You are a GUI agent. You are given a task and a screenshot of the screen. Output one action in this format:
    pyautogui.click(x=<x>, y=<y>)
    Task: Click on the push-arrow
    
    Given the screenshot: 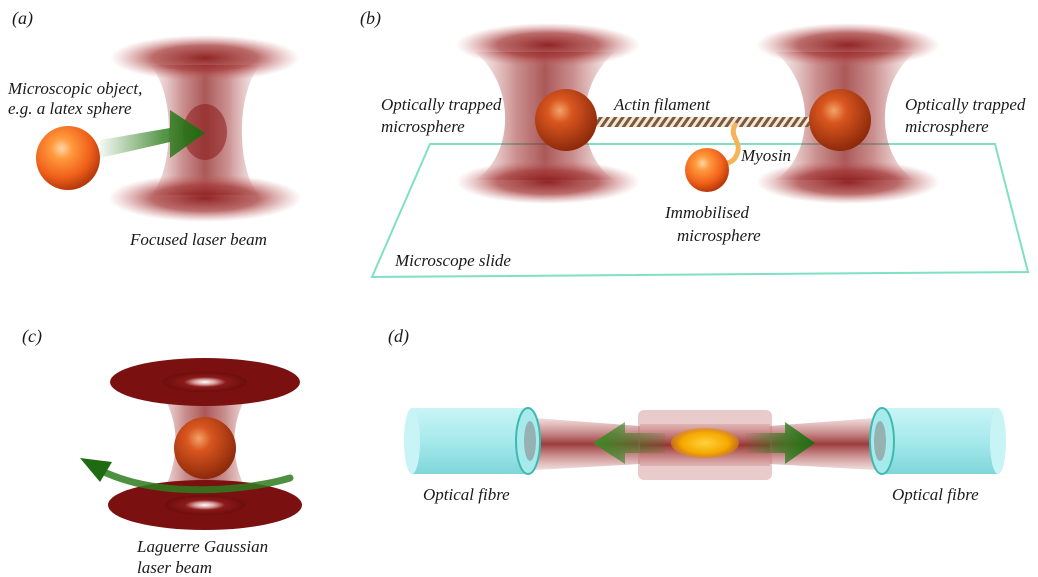 What is the action you would take?
    pyautogui.click(x=152, y=134)
    